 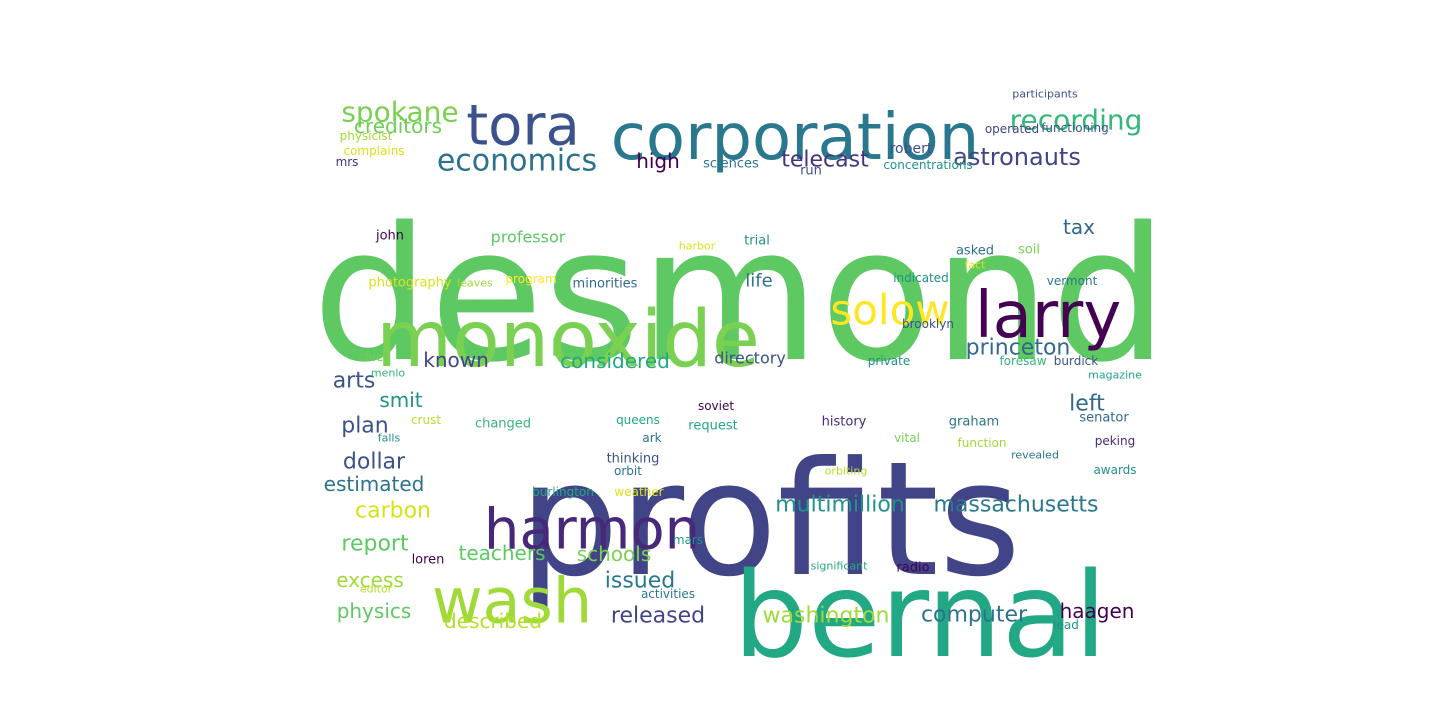 What do you see at coordinates (911, 149) in the screenshot?
I see `word-robert: robert` at bounding box center [911, 149].